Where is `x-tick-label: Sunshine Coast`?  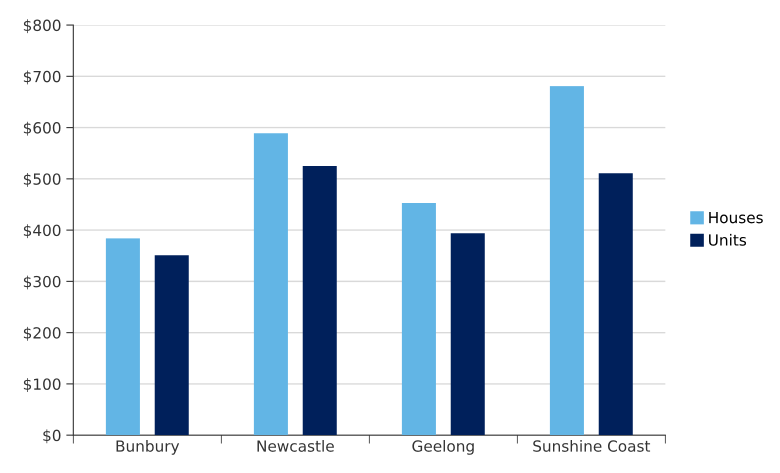
x-tick-label: Sunshine Coast is located at coordinates (591, 446).